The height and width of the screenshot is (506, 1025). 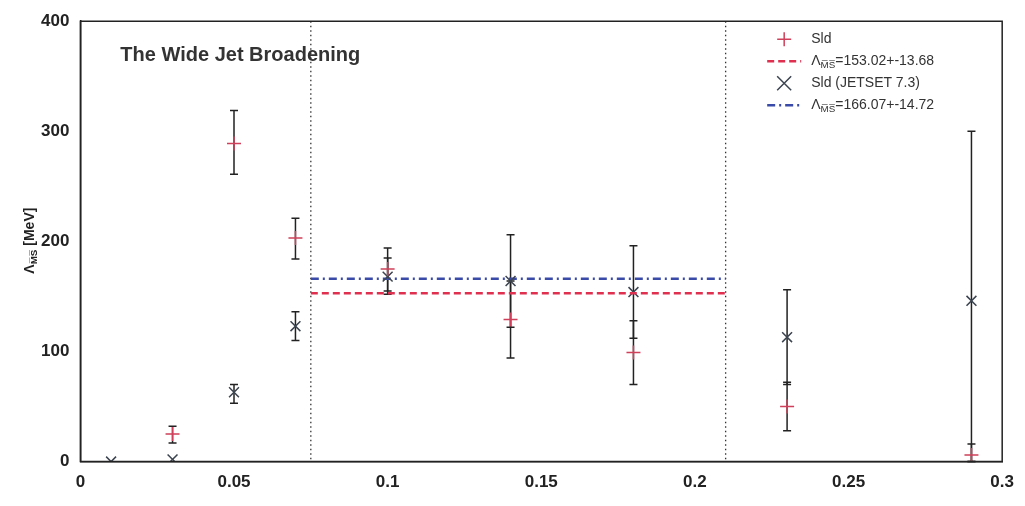 What do you see at coordinates (55, 20) in the screenshot?
I see `y-tick-label: 400` at bounding box center [55, 20].